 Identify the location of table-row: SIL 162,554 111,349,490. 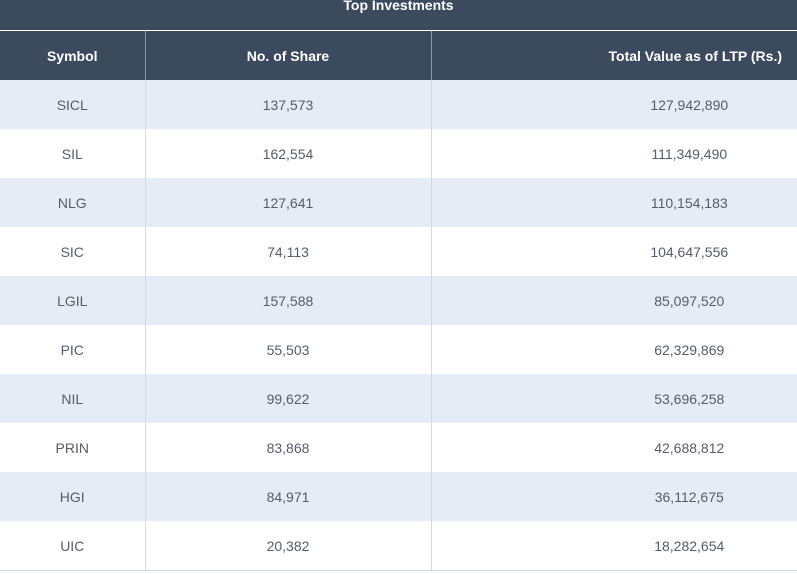
(398, 153).